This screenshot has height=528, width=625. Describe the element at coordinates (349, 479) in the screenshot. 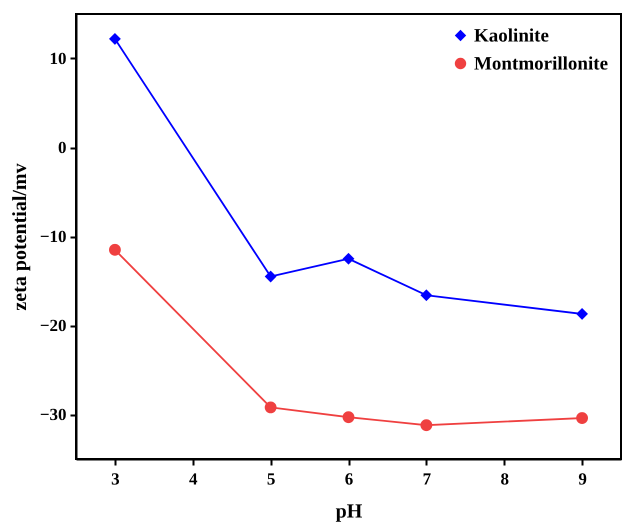

I see `x-tick-label: 6` at that location.